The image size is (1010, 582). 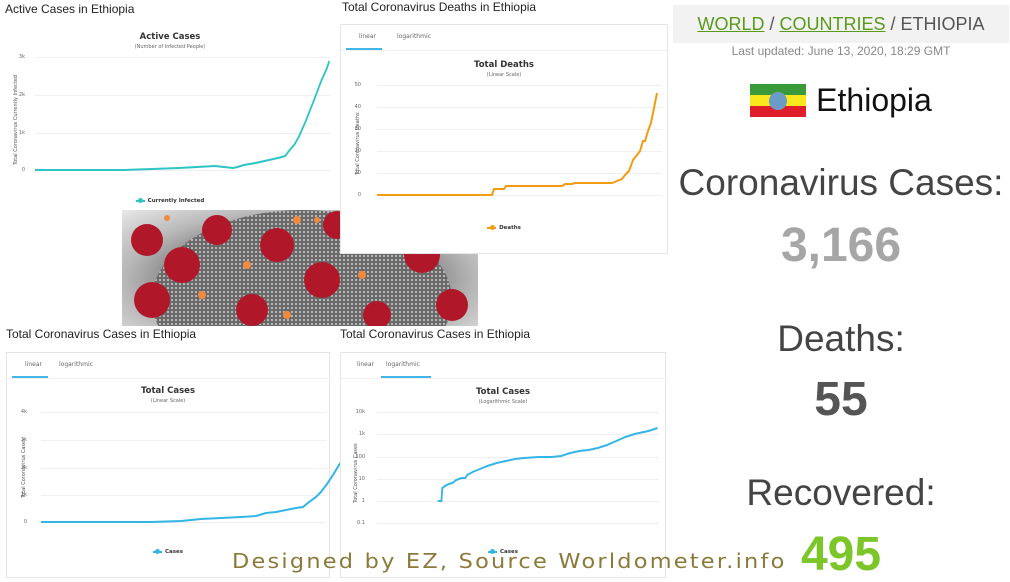 What do you see at coordinates (841, 182) in the screenshot?
I see `cases-label: Coronavirus Cases:` at bounding box center [841, 182].